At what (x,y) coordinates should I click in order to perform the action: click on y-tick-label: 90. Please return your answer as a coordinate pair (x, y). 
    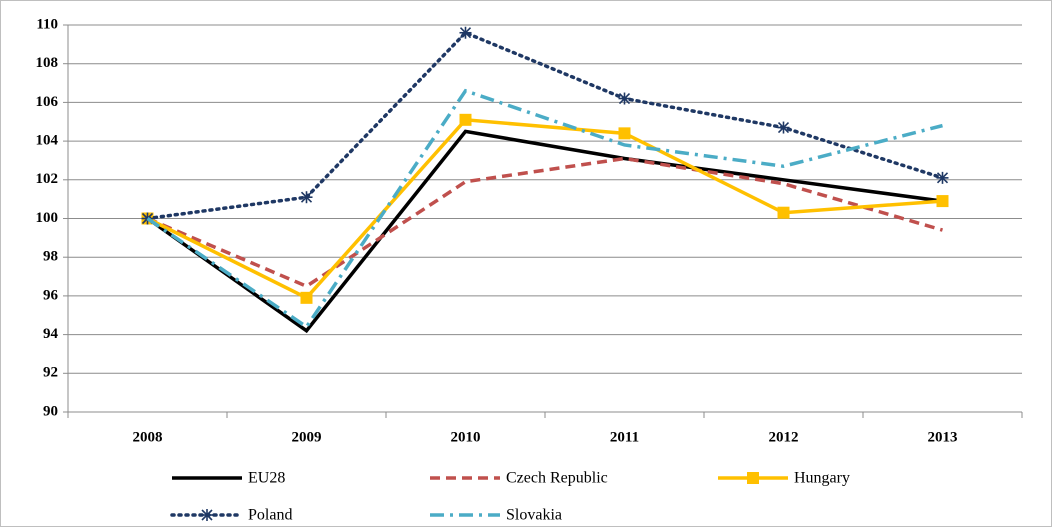
    Looking at the image, I should click on (50, 411).